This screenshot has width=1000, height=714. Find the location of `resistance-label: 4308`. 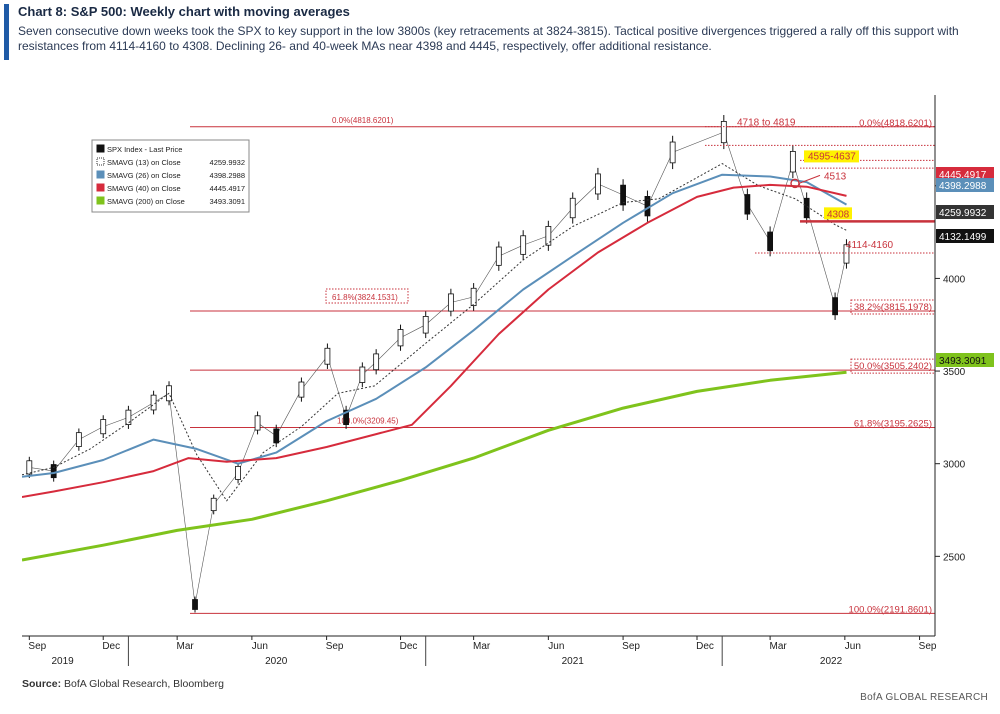

resistance-label: 4308 is located at coordinates (838, 214).